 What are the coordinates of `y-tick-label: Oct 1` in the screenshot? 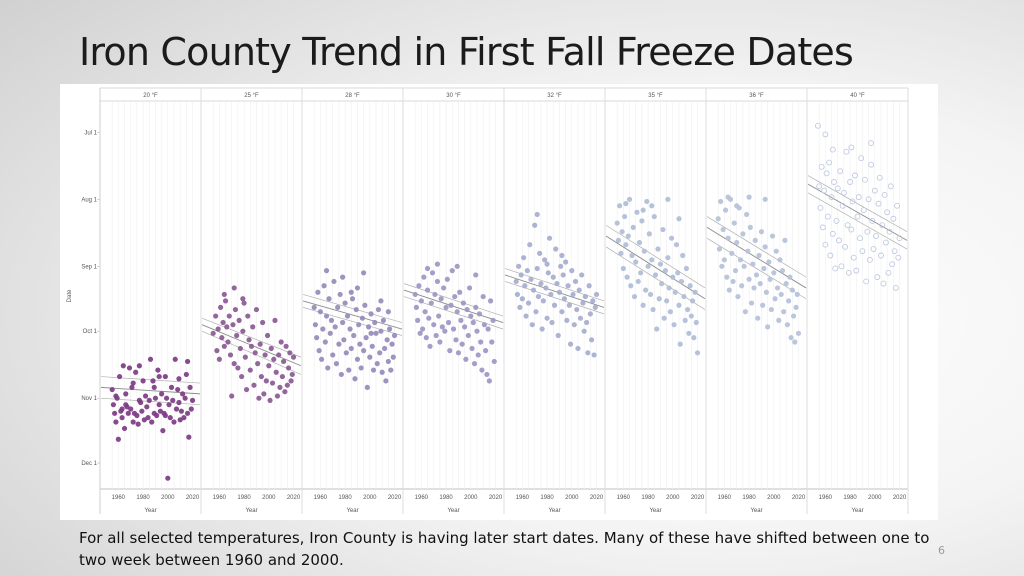 It's located at (90, 332).